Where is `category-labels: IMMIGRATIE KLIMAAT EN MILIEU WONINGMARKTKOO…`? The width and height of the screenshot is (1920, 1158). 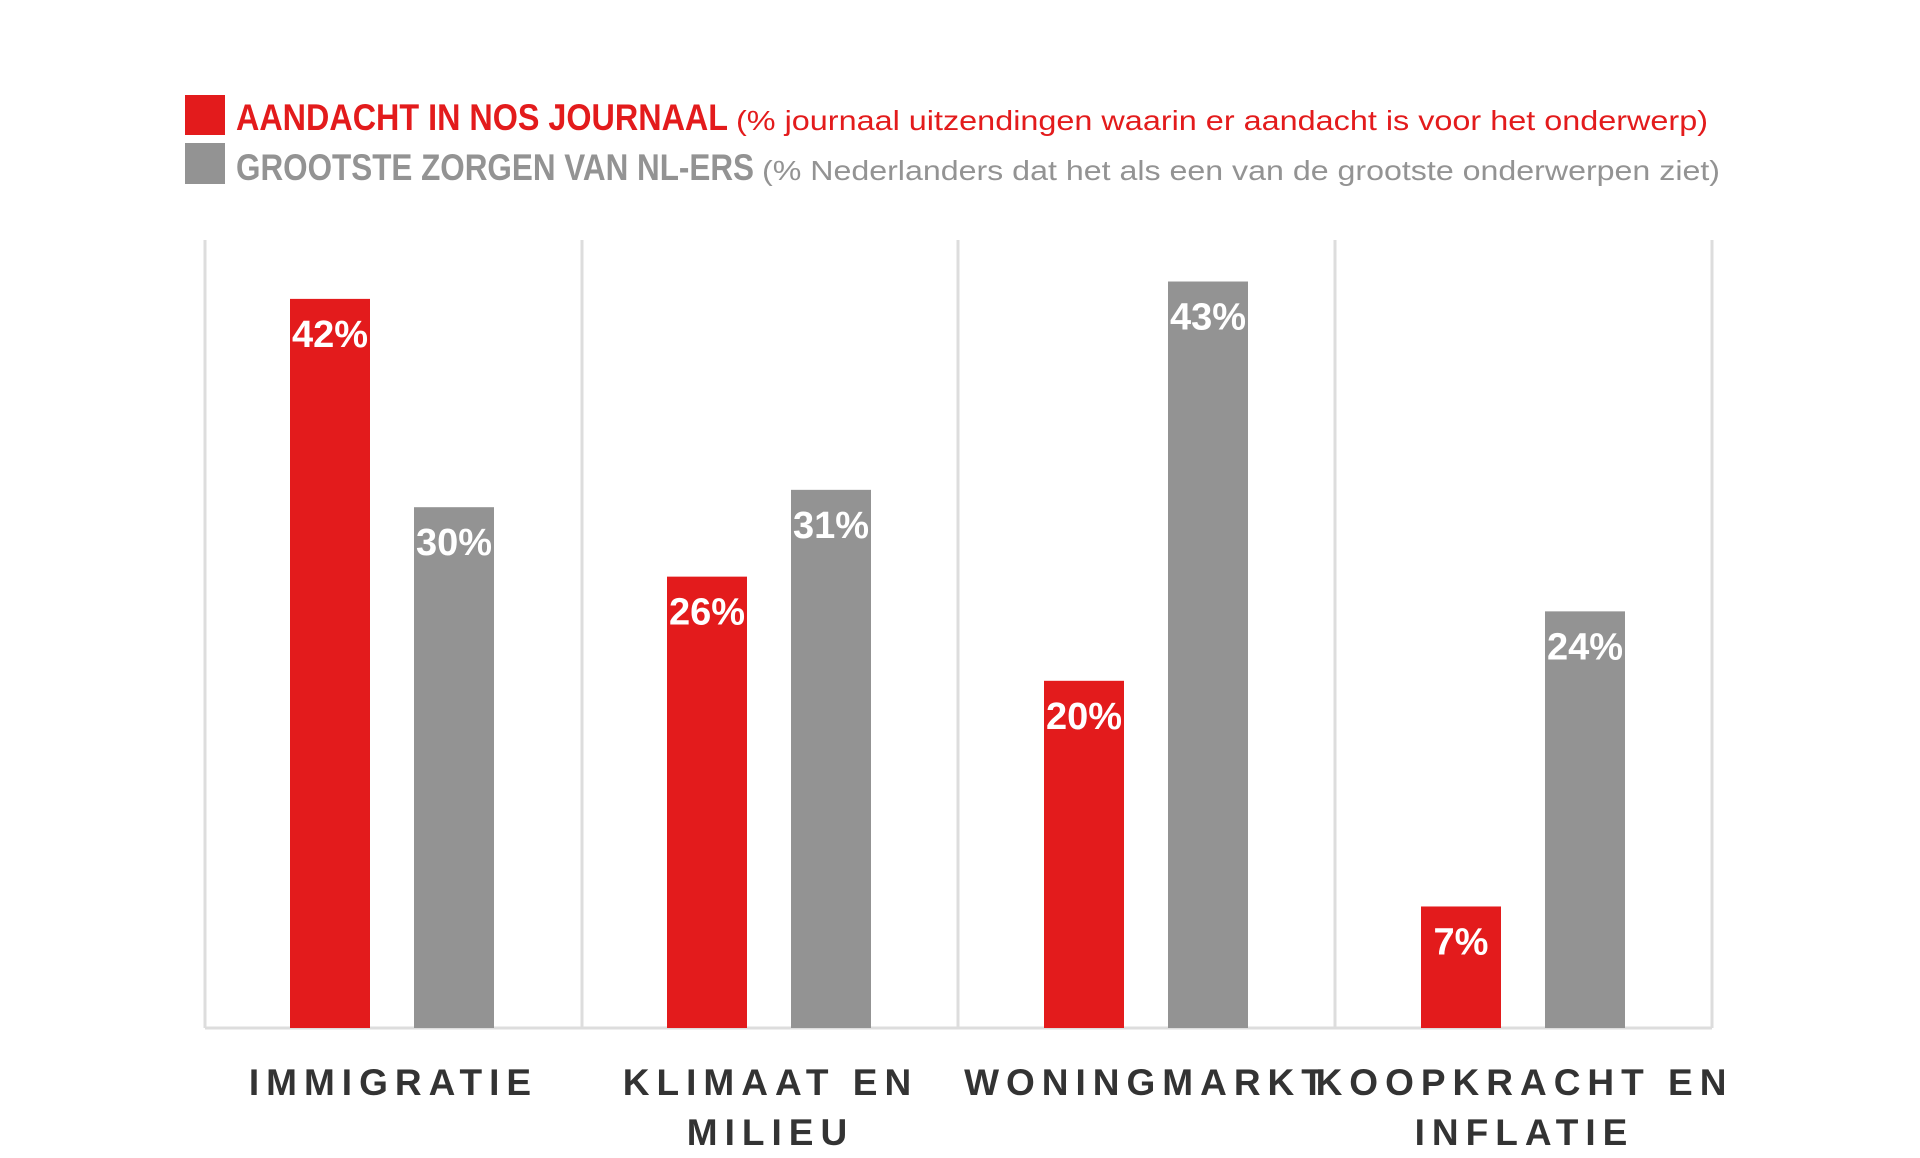
category-labels: IMMIGRATIE KLIMAAT EN MILIEU WONINGMARKTKOO… is located at coordinates (991, 1107).